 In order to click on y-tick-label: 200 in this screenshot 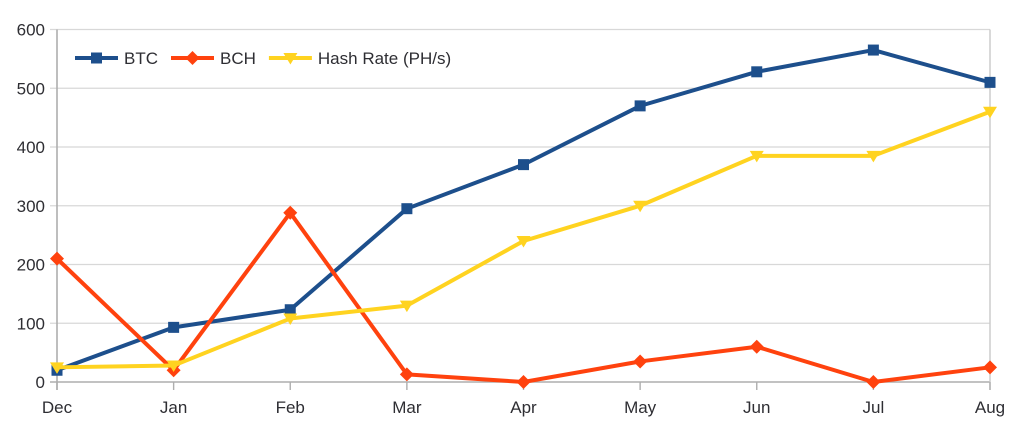, I will do `click(31, 265)`.